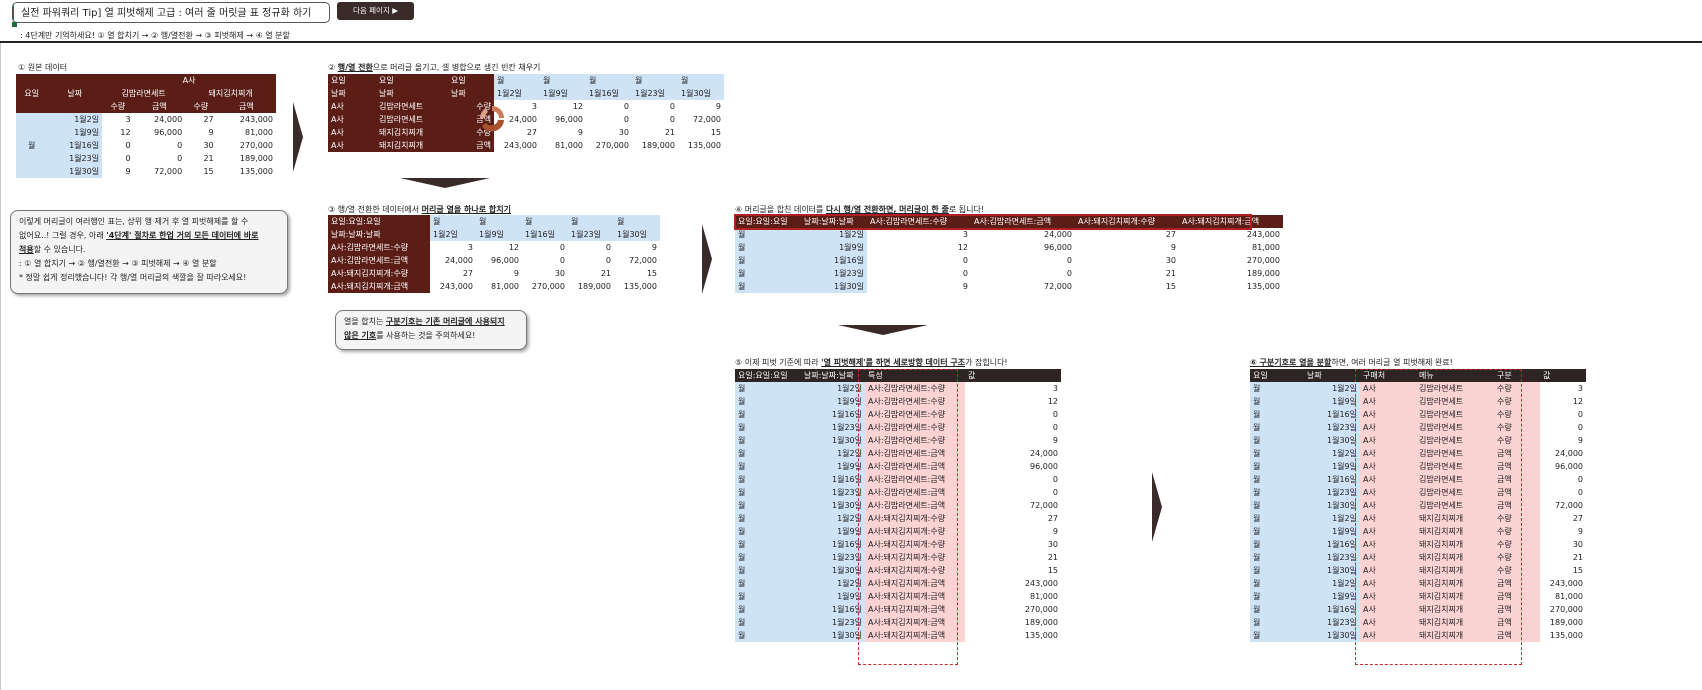 The width and height of the screenshot is (1702, 690). I want to click on table-cell: 96,000, so click(1569, 466).